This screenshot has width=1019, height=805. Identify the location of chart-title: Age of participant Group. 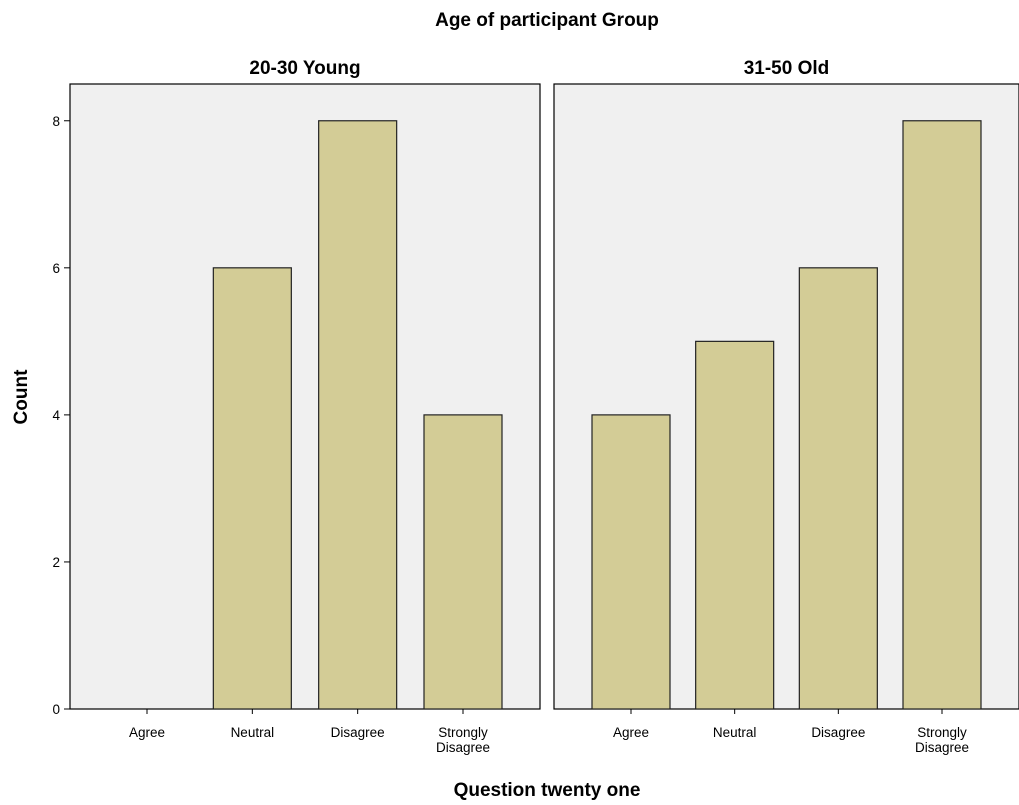
(547, 20).